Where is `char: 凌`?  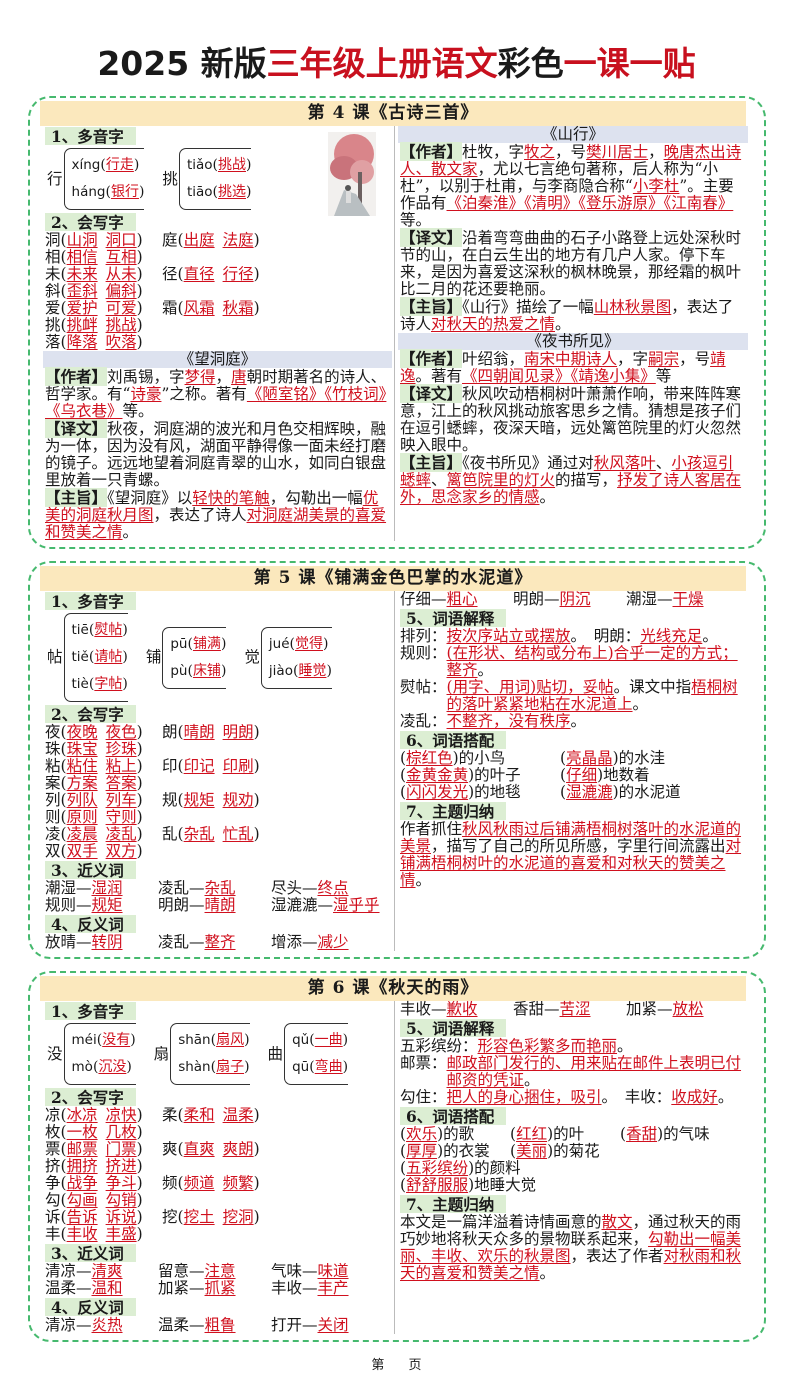
char: 凌 is located at coordinates (53, 834).